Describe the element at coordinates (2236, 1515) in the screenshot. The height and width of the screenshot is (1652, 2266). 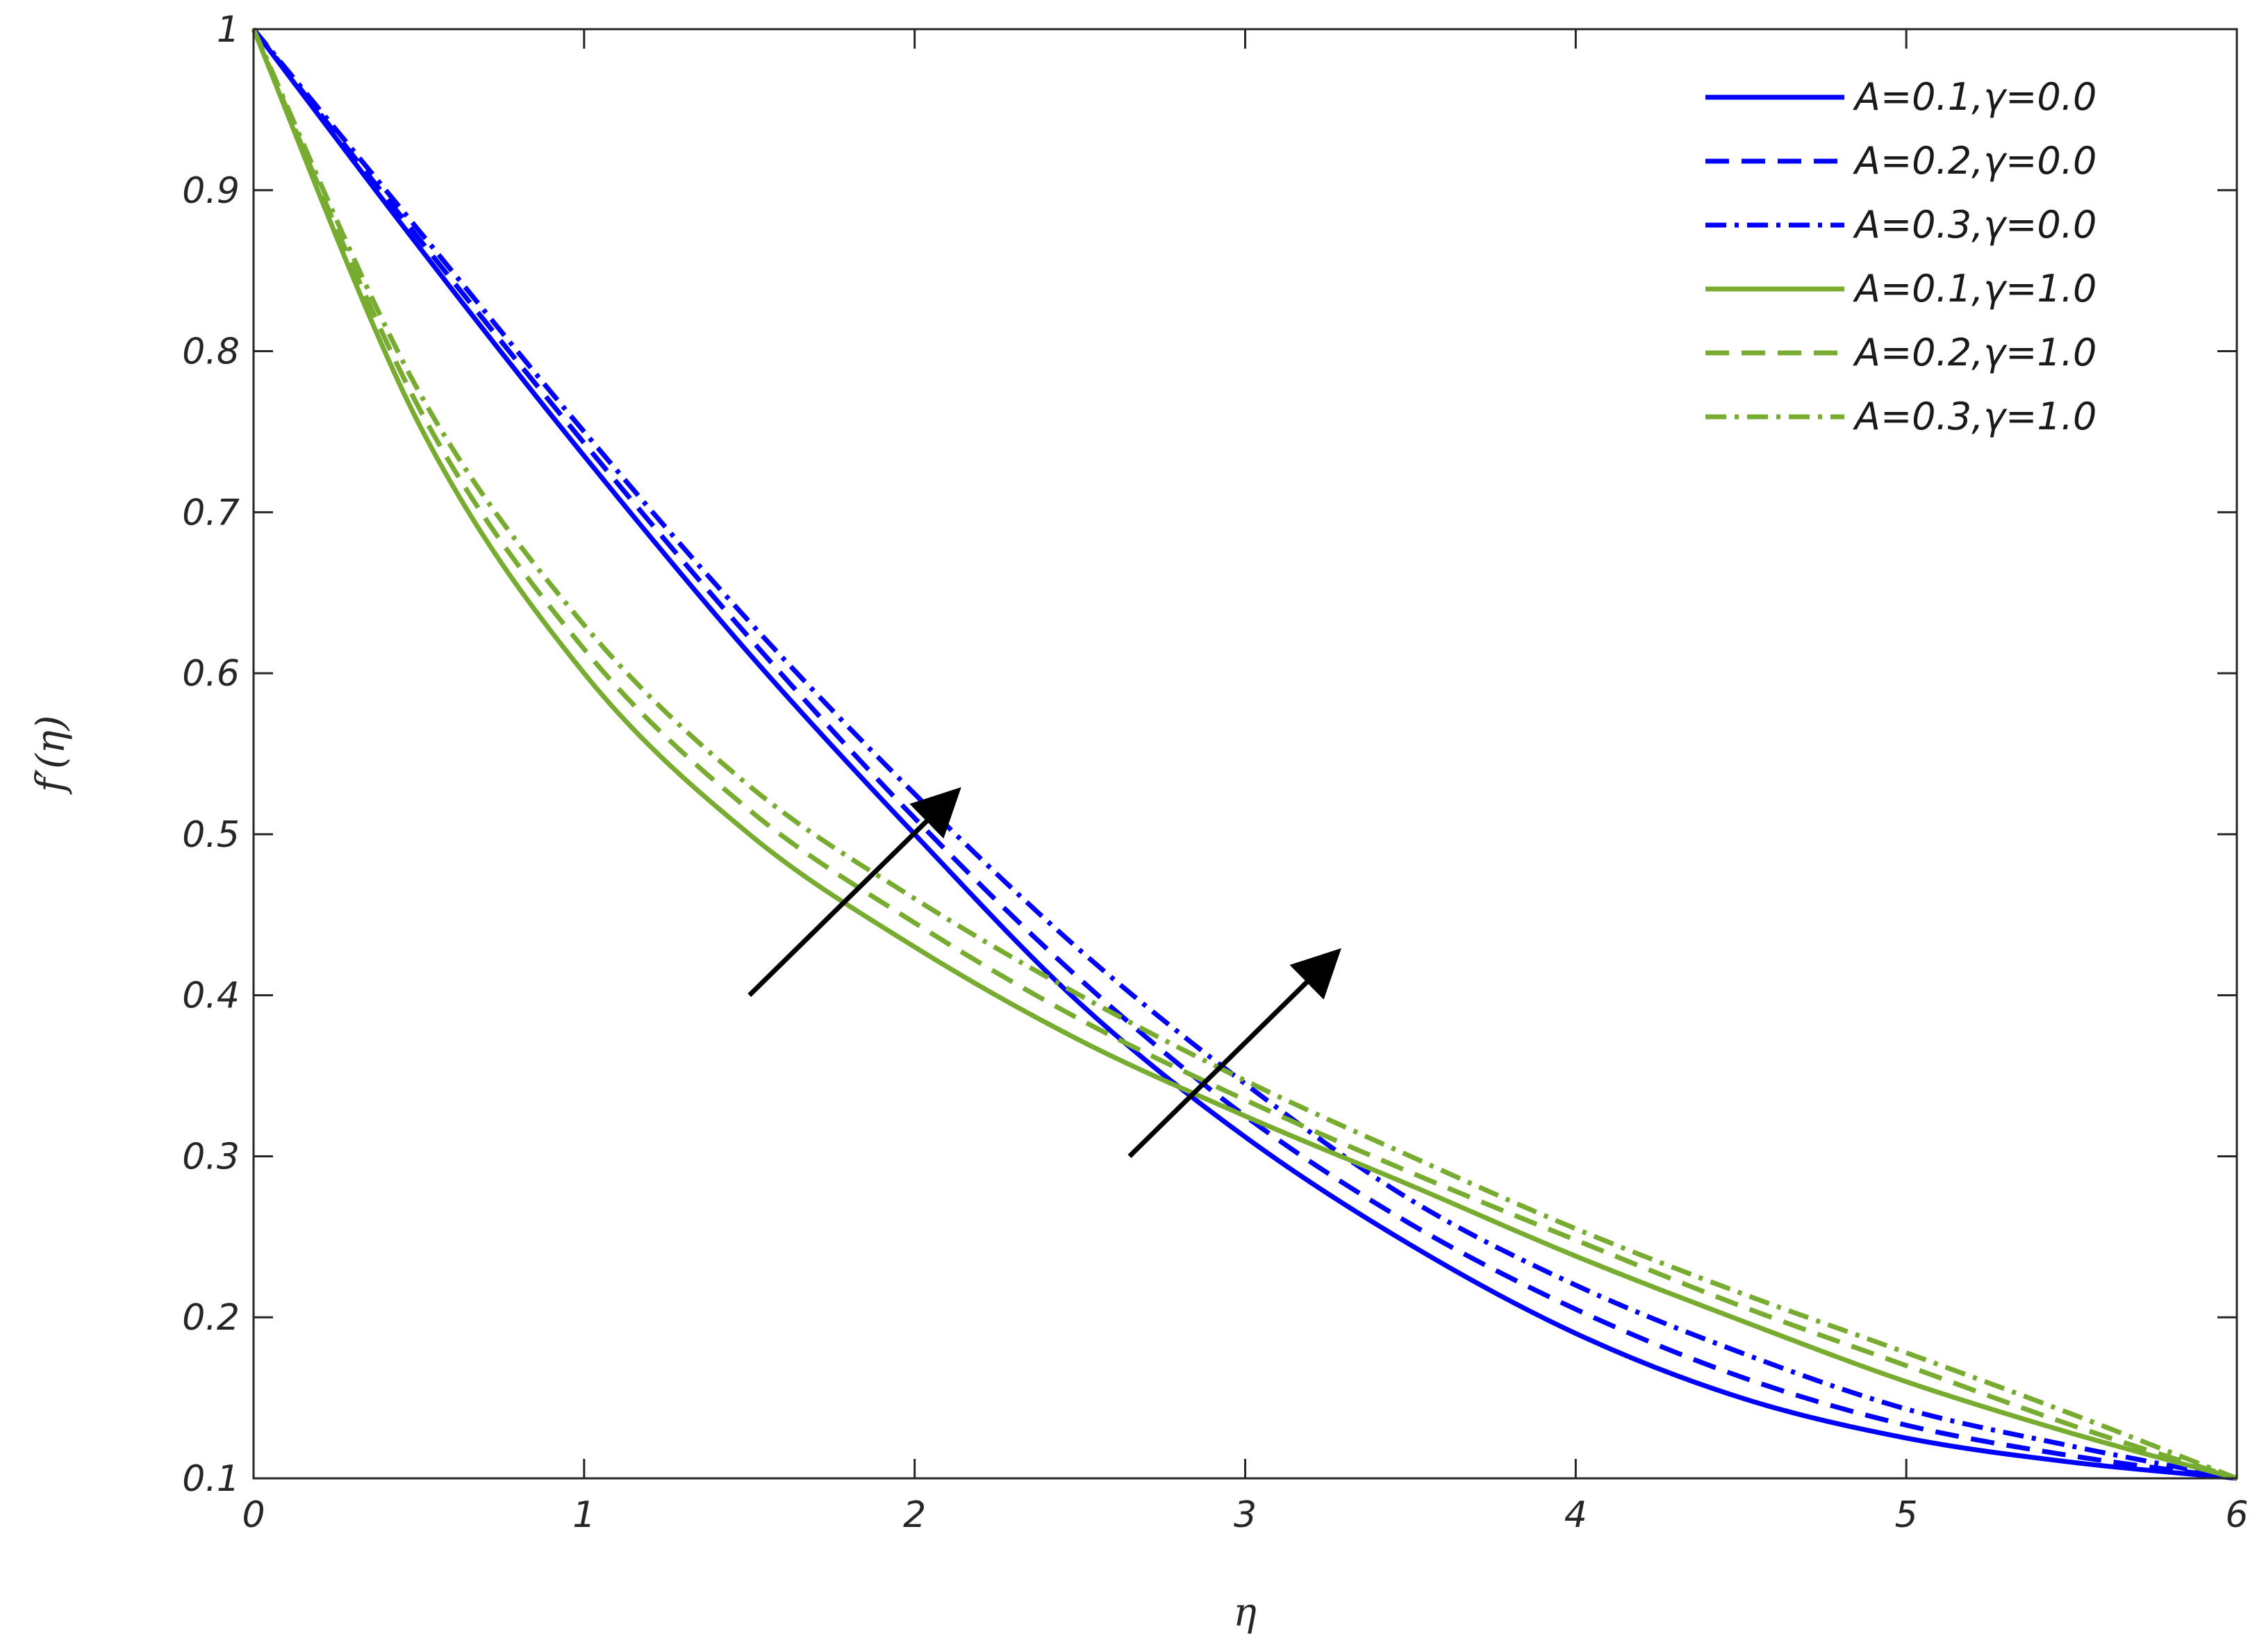
I see `x-tick-label: 6` at that location.